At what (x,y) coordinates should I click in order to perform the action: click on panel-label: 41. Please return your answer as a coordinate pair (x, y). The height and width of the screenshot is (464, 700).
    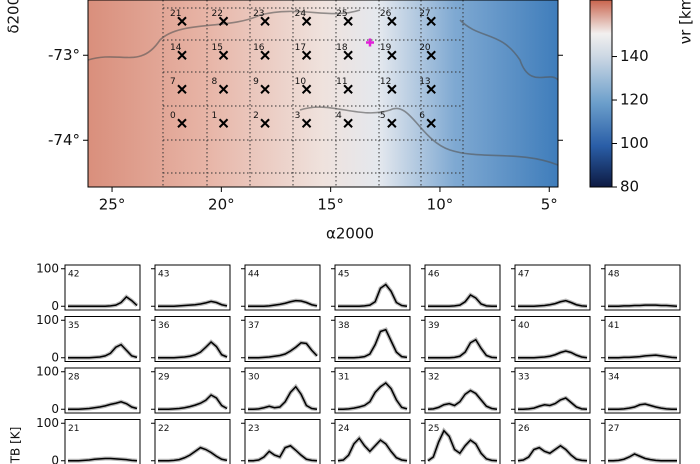
    Looking at the image, I should click on (613, 326).